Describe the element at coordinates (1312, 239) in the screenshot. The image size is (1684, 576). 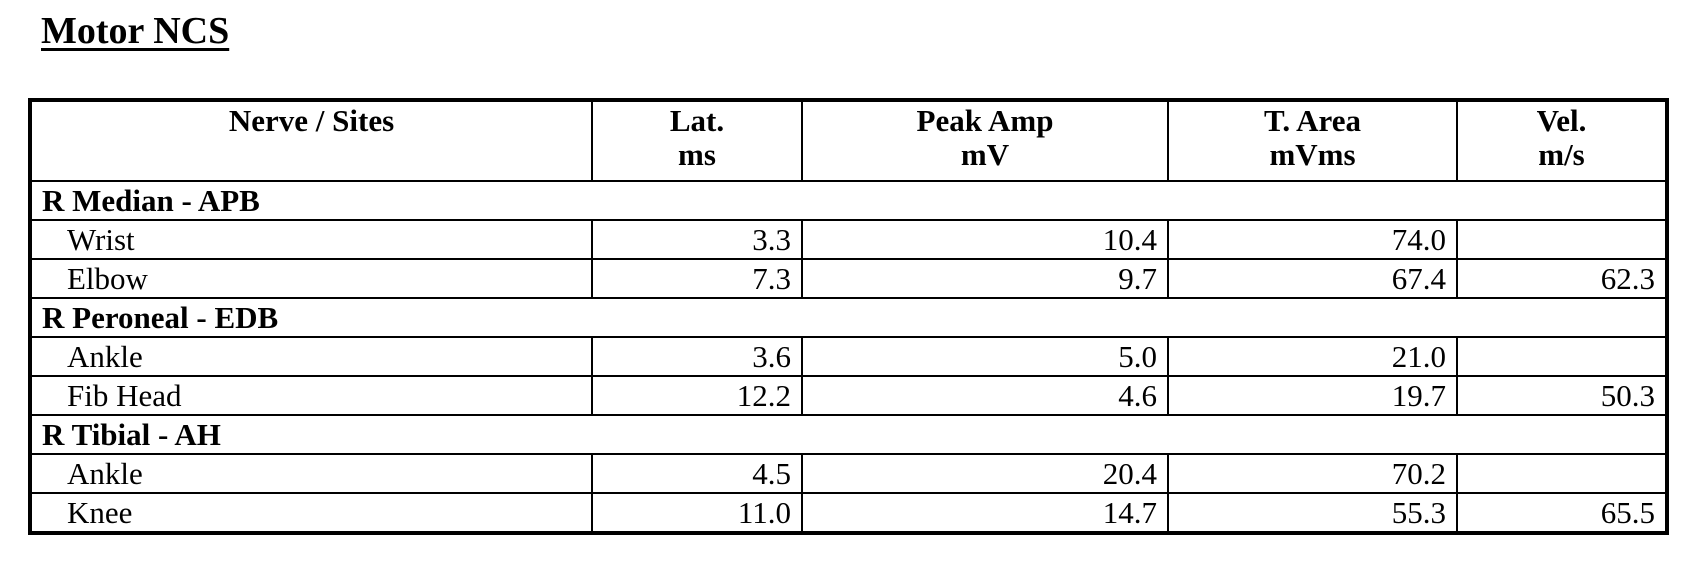
I see `area-cell: 74.0` at that location.